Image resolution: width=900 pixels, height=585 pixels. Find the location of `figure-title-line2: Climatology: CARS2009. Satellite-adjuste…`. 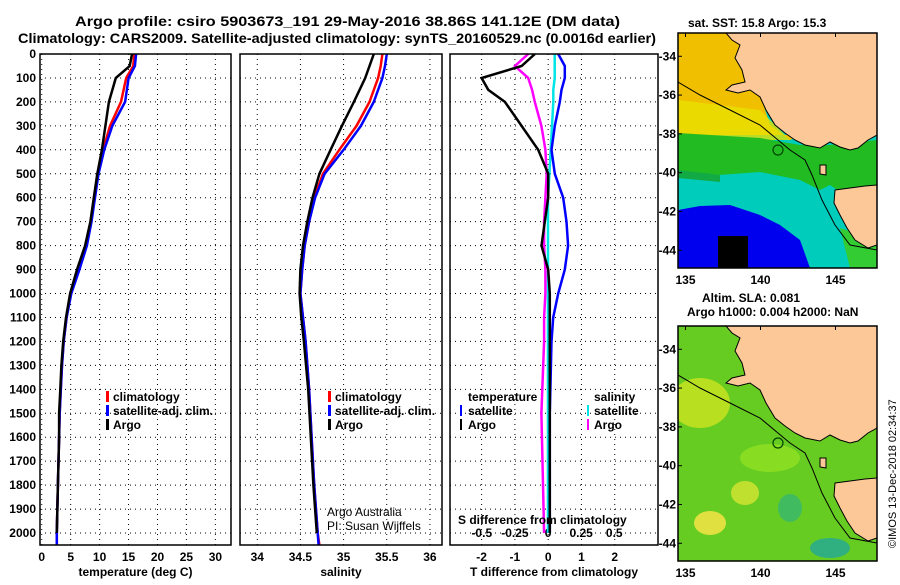

figure-title-line2: Climatology: CARS2009. Satellite-adjuste… is located at coordinates (337, 38).